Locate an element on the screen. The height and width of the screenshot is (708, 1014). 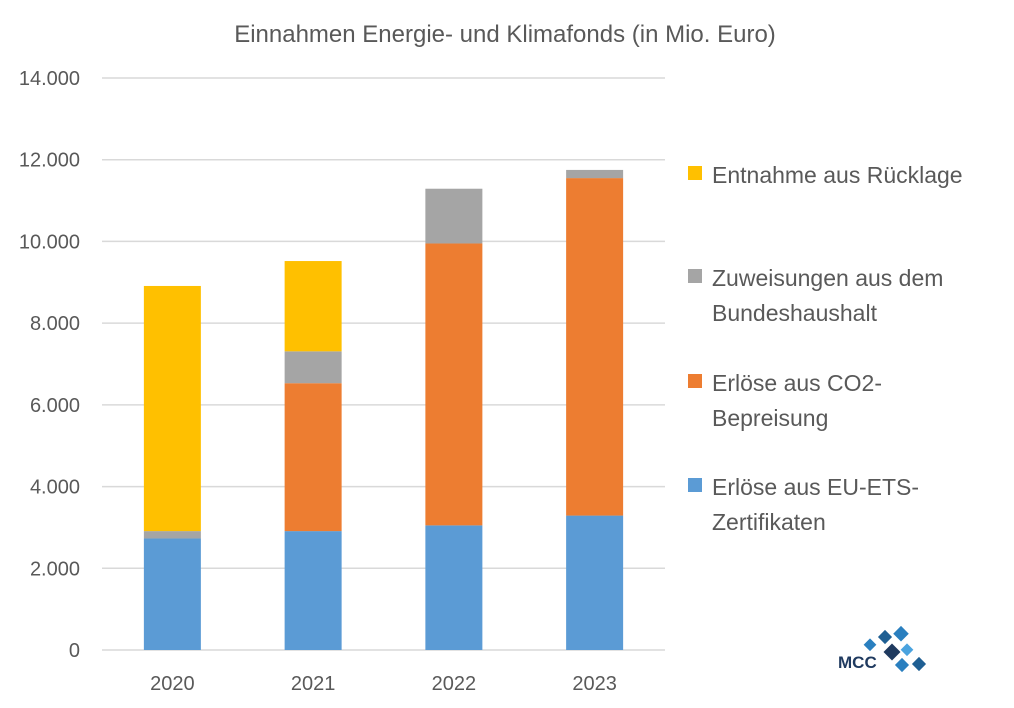
x-tick-label: 2022 is located at coordinates (454, 684).